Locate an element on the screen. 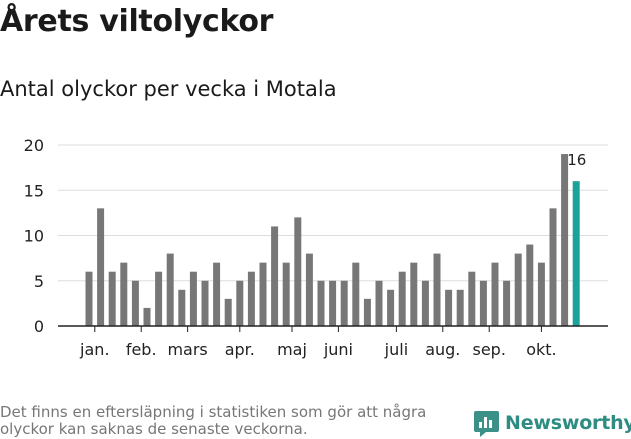  brand-logo: Newsworthy is located at coordinates (552, 423).